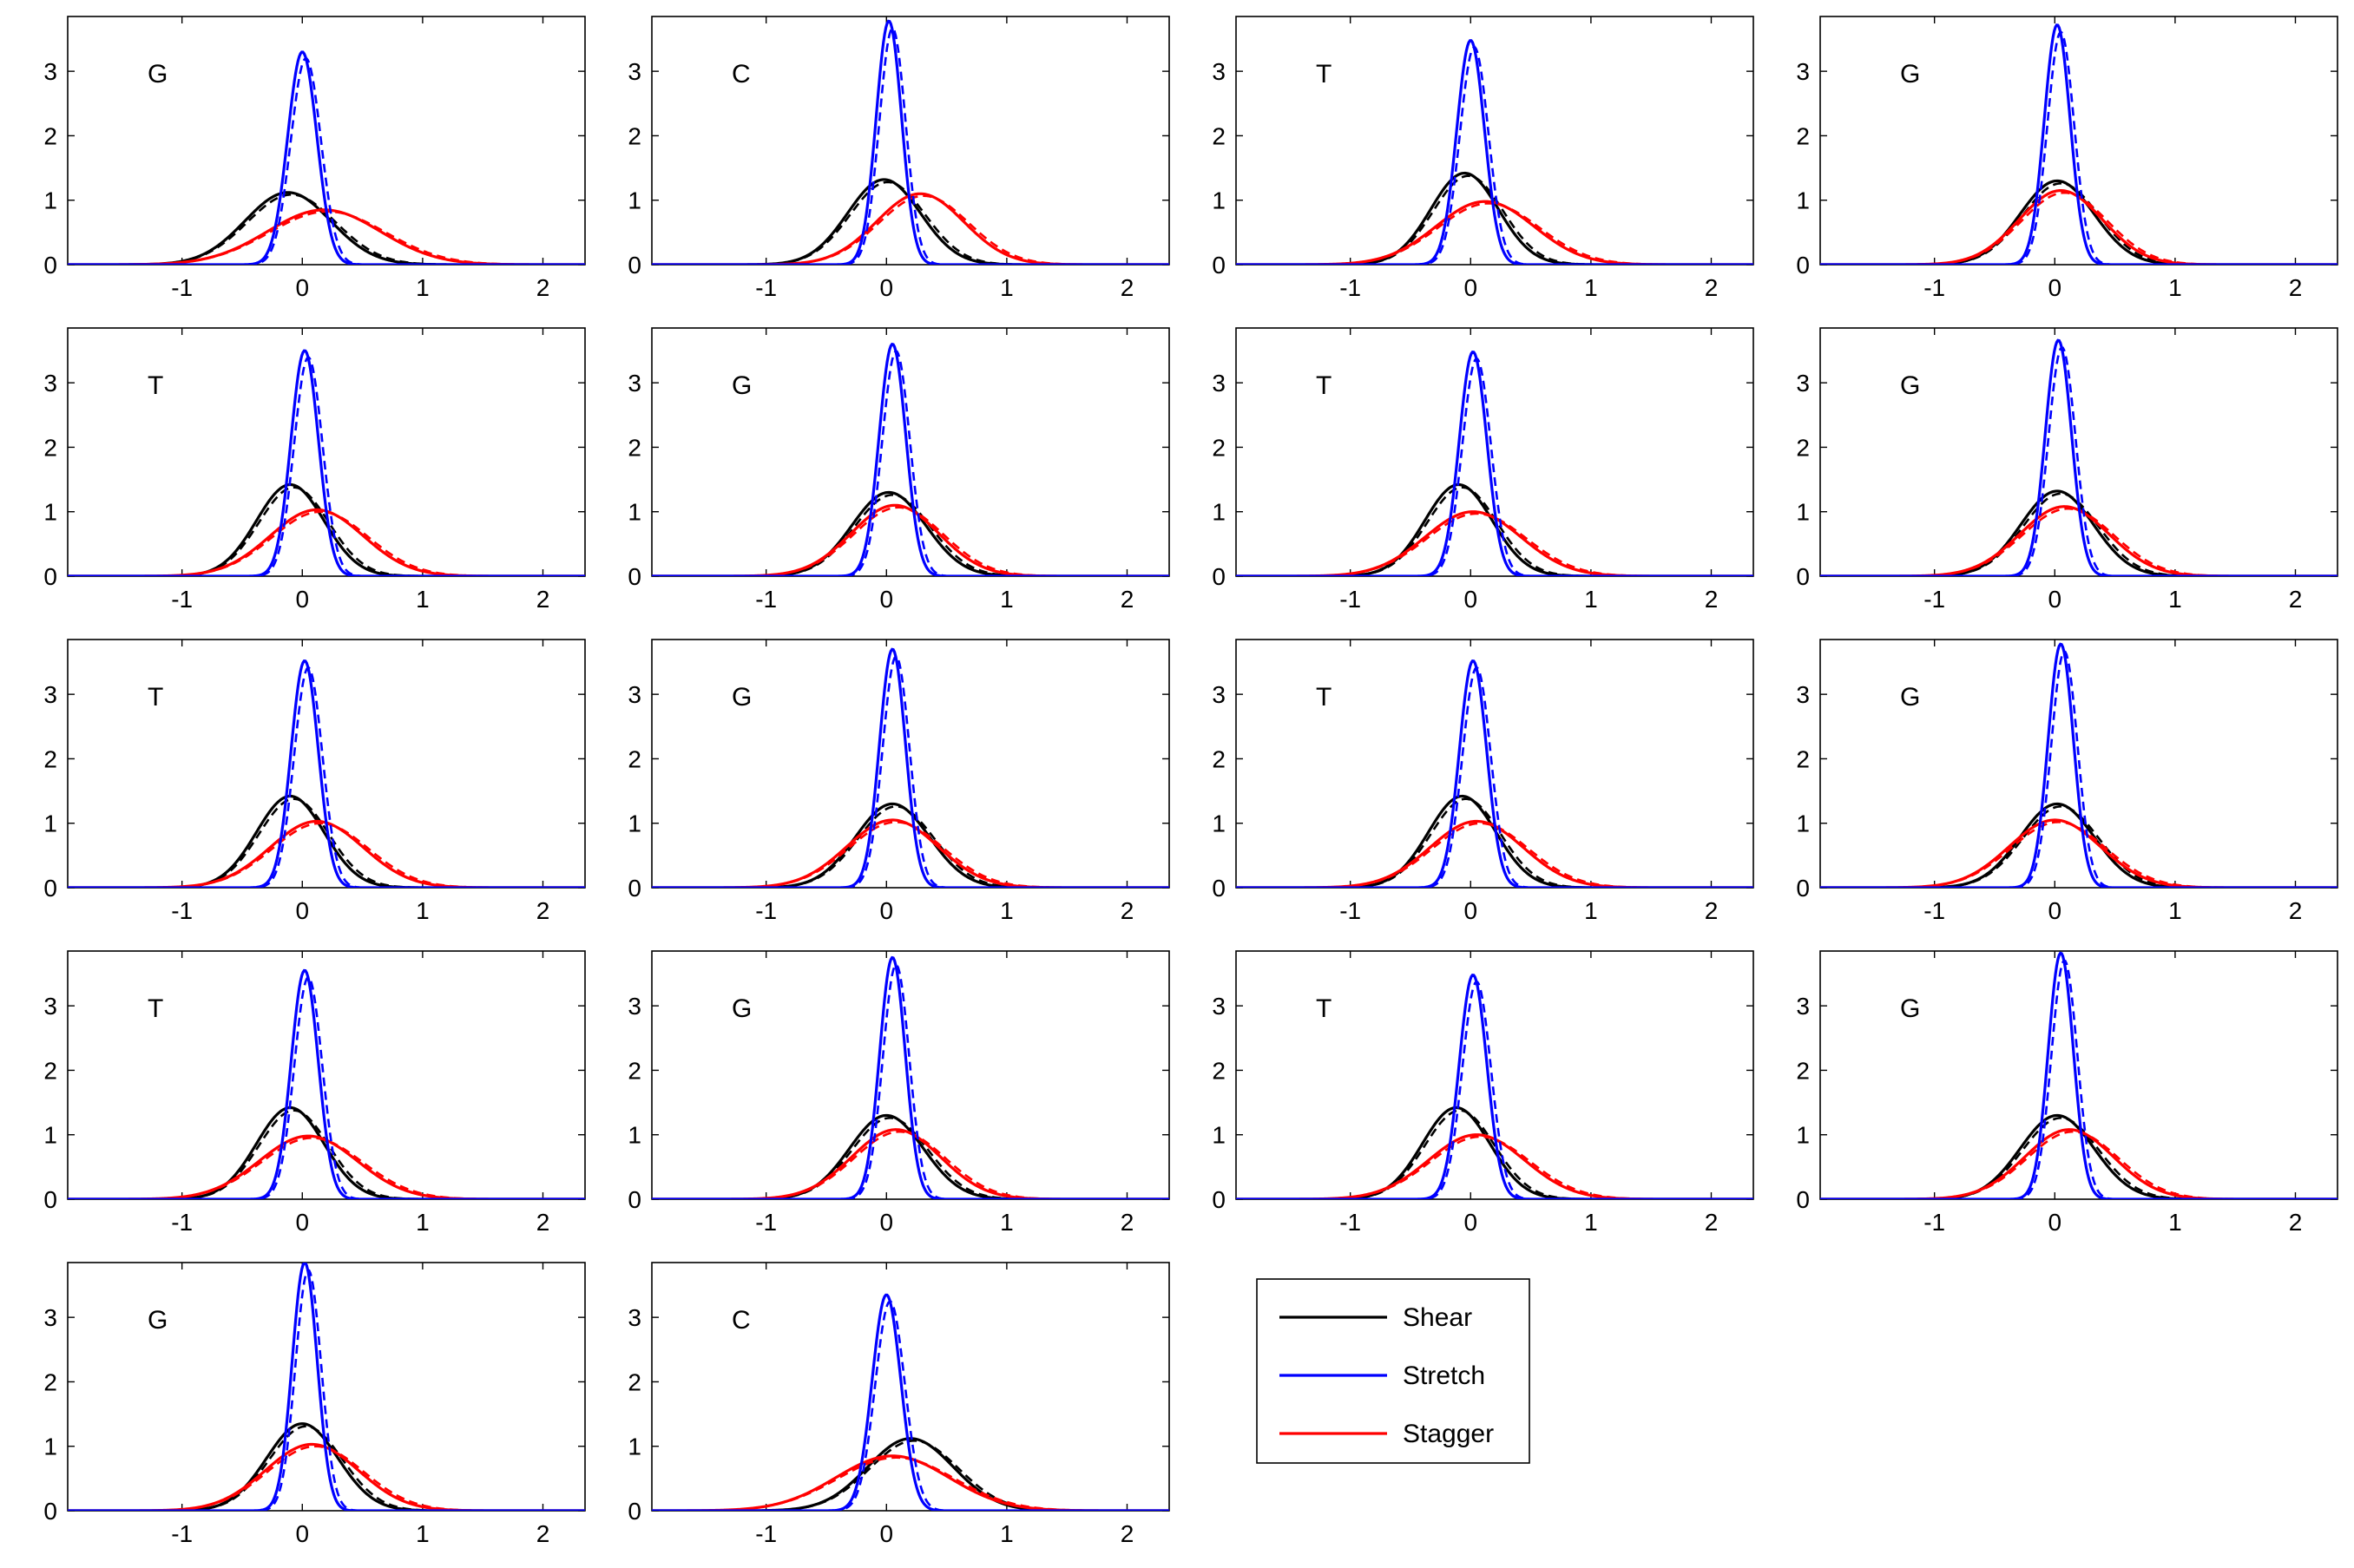 The height and width of the screenshot is (1568, 2354). What do you see at coordinates (1438, 1317) in the screenshot?
I see `legend-entry-label: Shear` at bounding box center [1438, 1317].